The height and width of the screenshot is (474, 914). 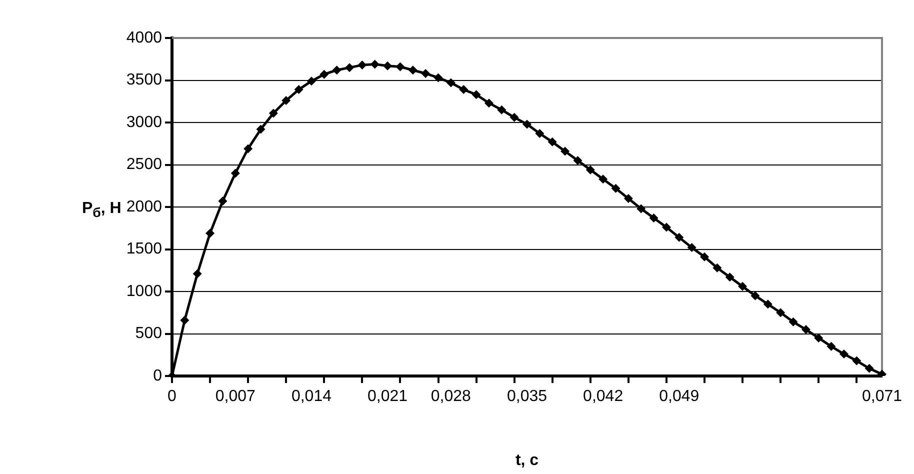 What do you see at coordinates (144, 249) in the screenshot?
I see `y-tick-label: 1500` at bounding box center [144, 249].